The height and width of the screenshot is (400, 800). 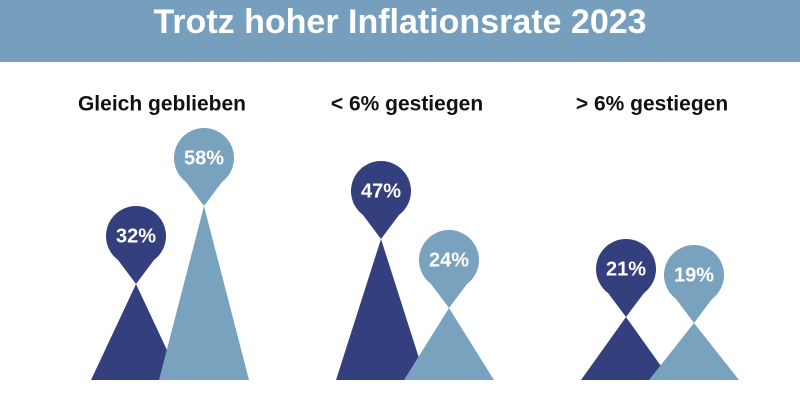 What do you see at coordinates (626, 269) in the screenshot?
I see `value-label: 21%` at bounding box center [626, 269].